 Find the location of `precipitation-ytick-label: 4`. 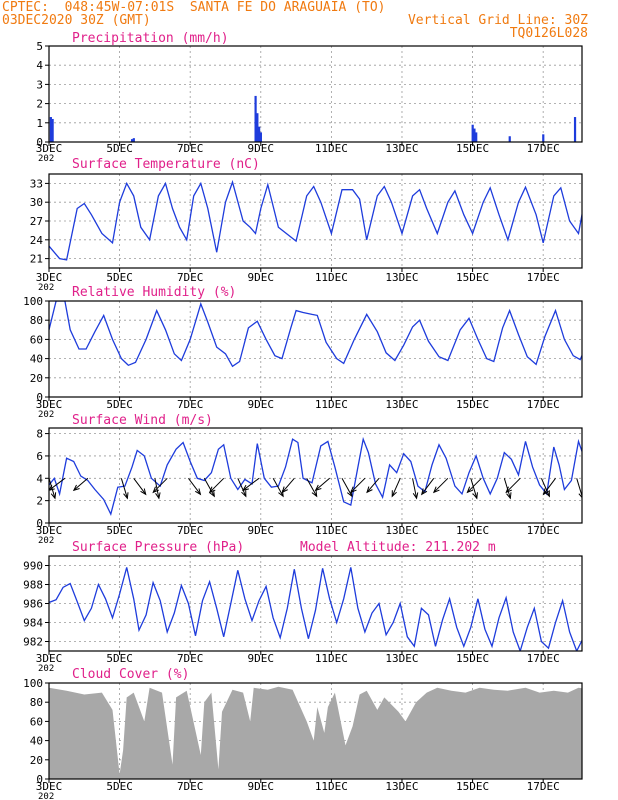

precipitation-ytick-label: 4 is located at coordinates (39, 65).